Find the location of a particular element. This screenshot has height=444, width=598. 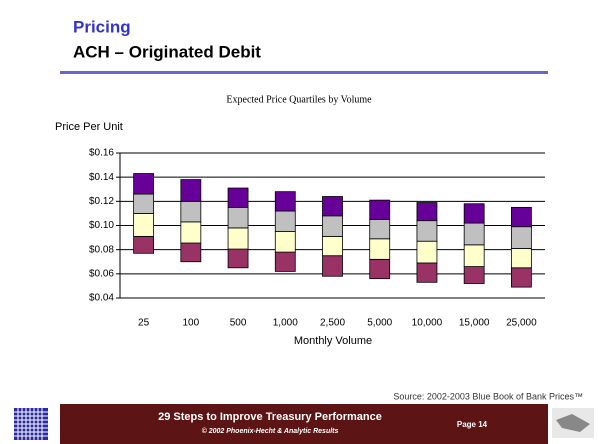

page-number: Page 14 is located at coordinates (472, 424).